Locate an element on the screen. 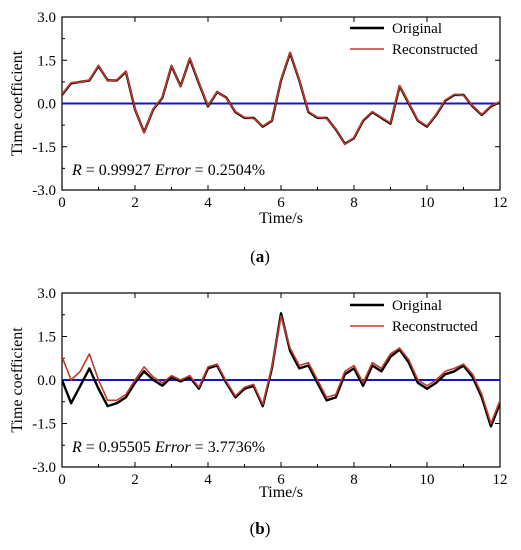  r-value: = 0.99927 is located at coordinates (118, 170).